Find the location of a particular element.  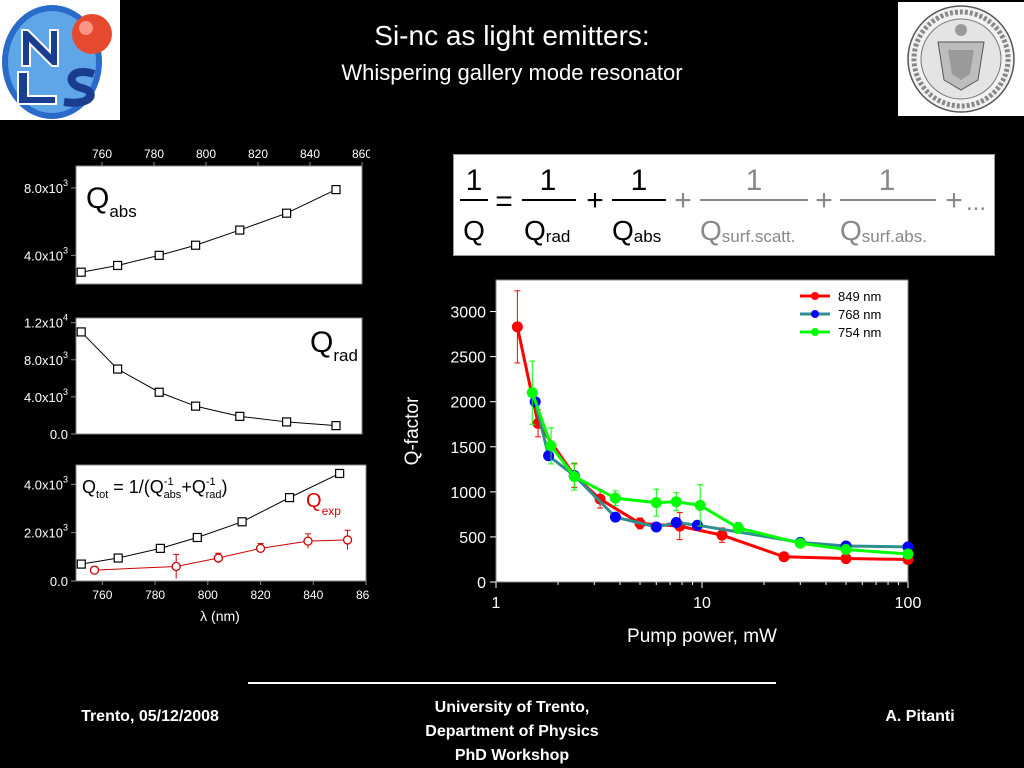

eq-plus-2: + is located at coordinates (683, 200).